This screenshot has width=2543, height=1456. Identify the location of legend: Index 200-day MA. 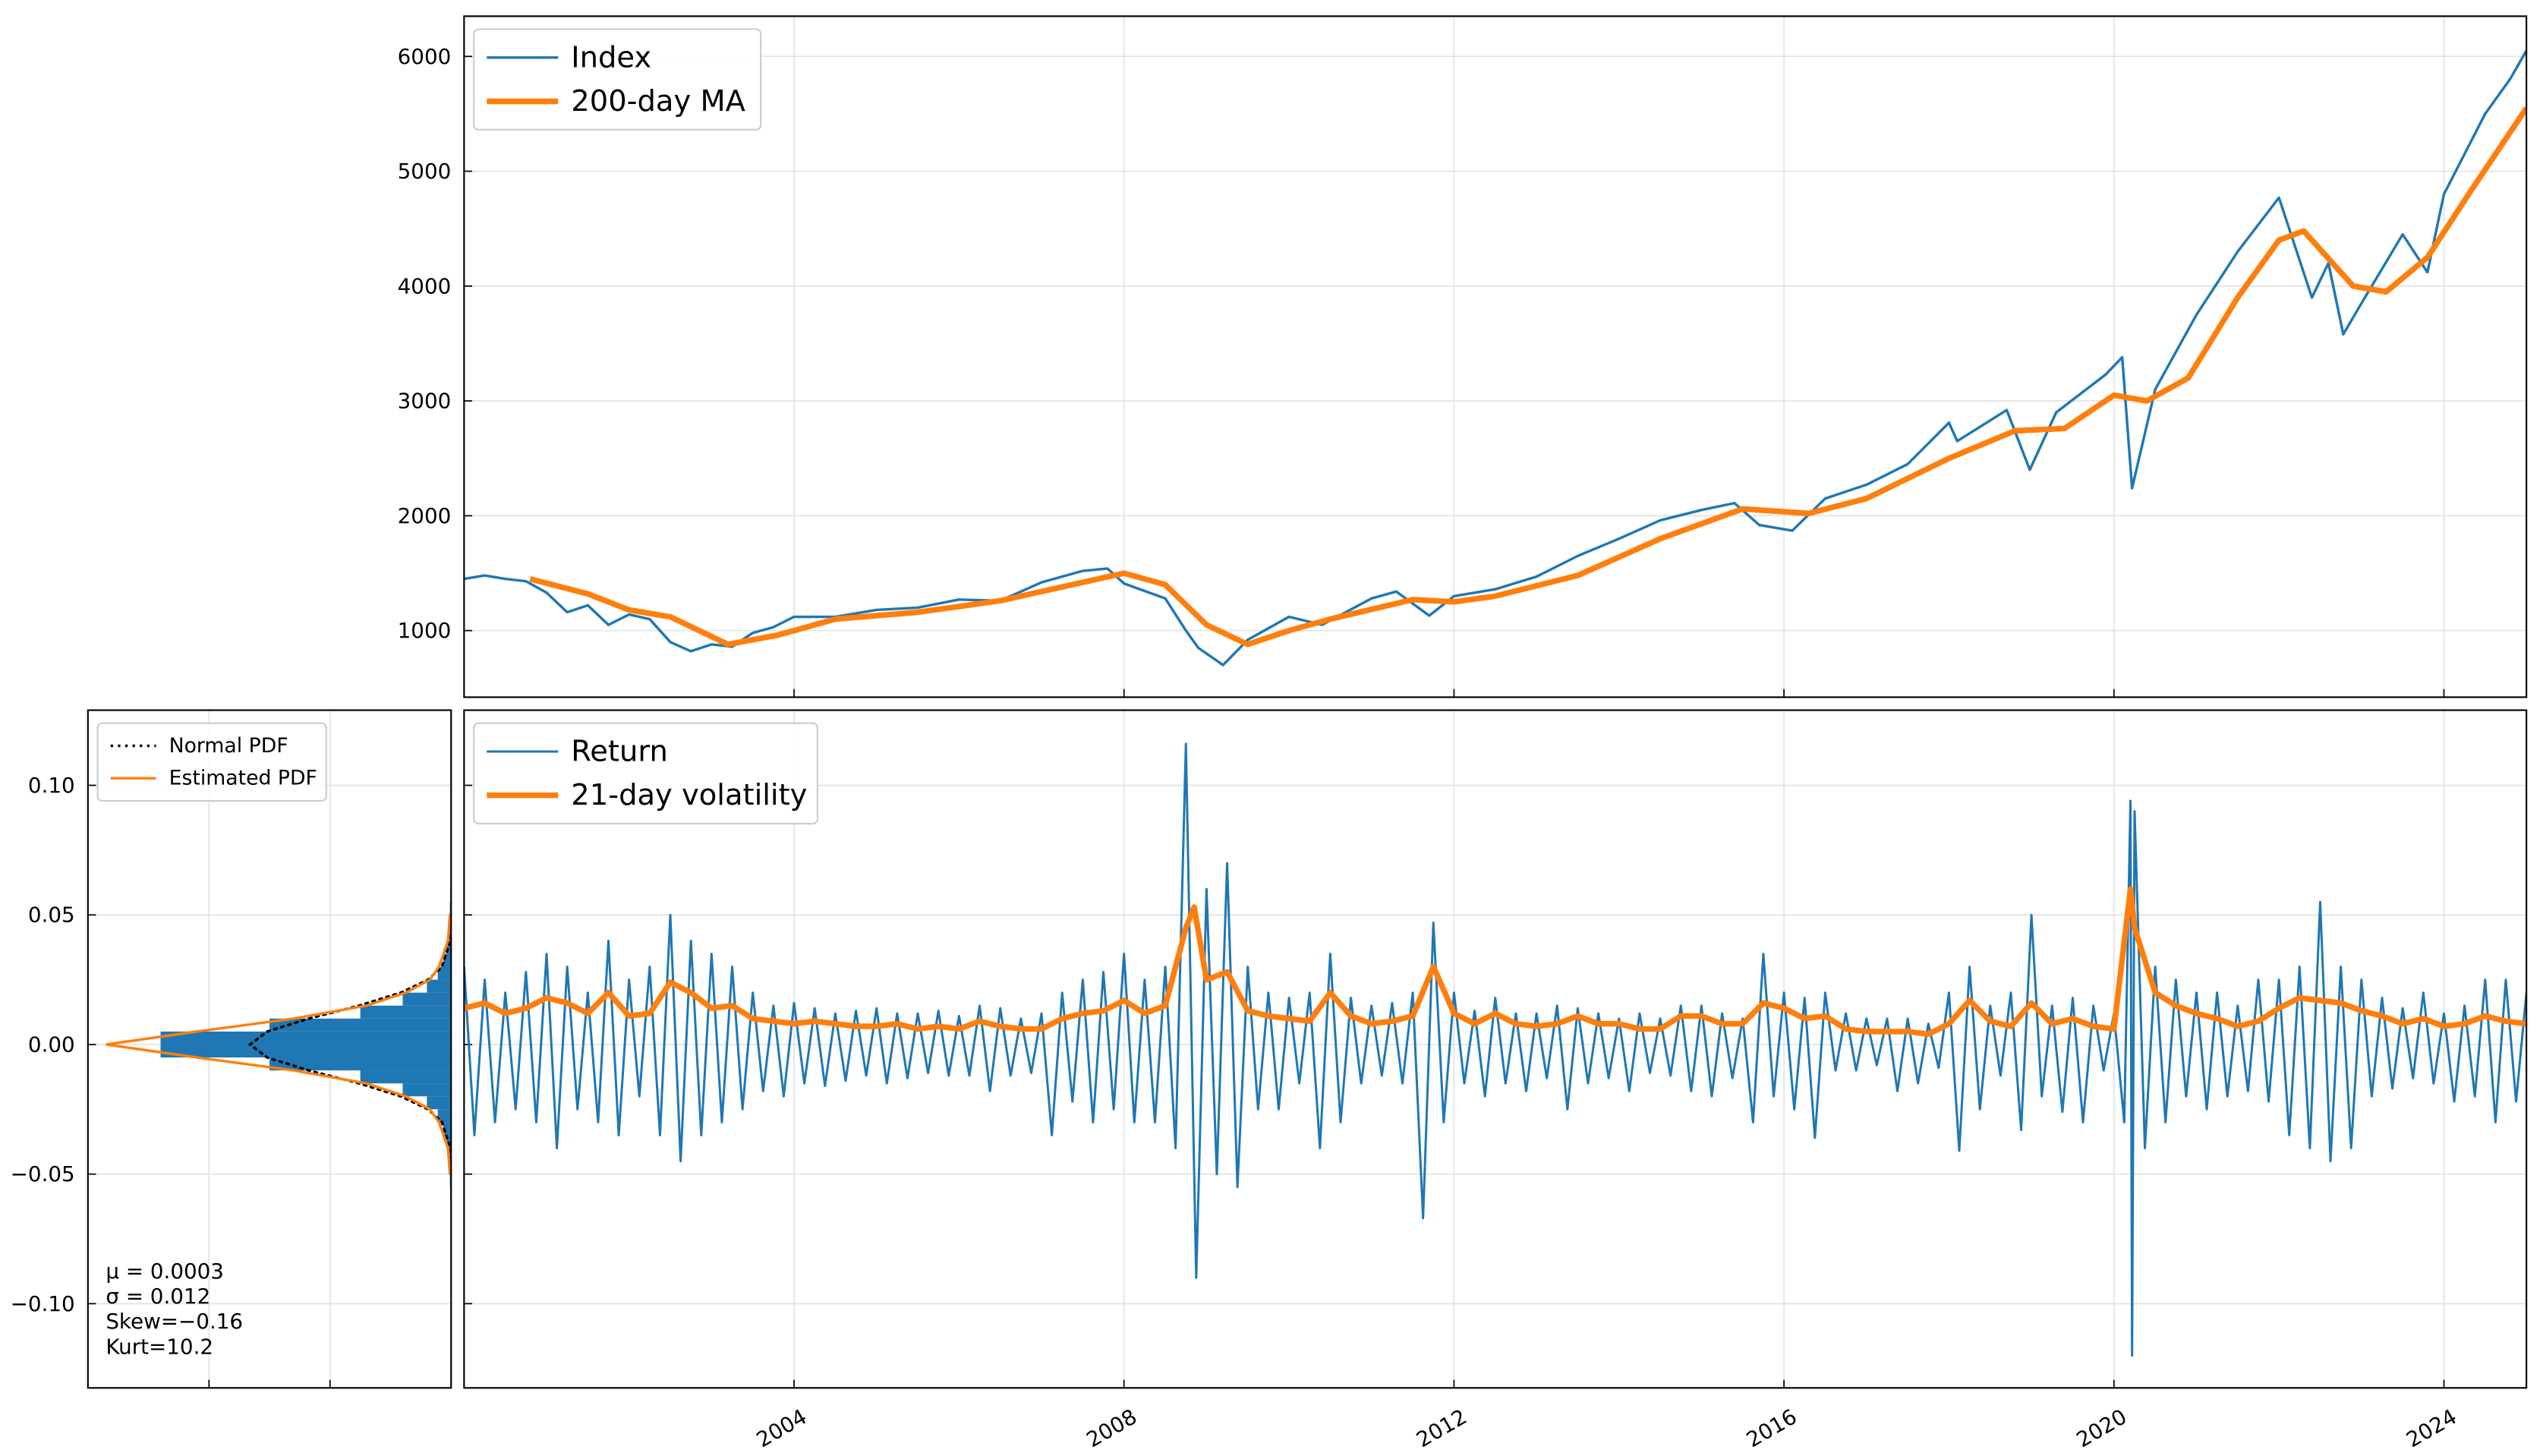
(618, 79).